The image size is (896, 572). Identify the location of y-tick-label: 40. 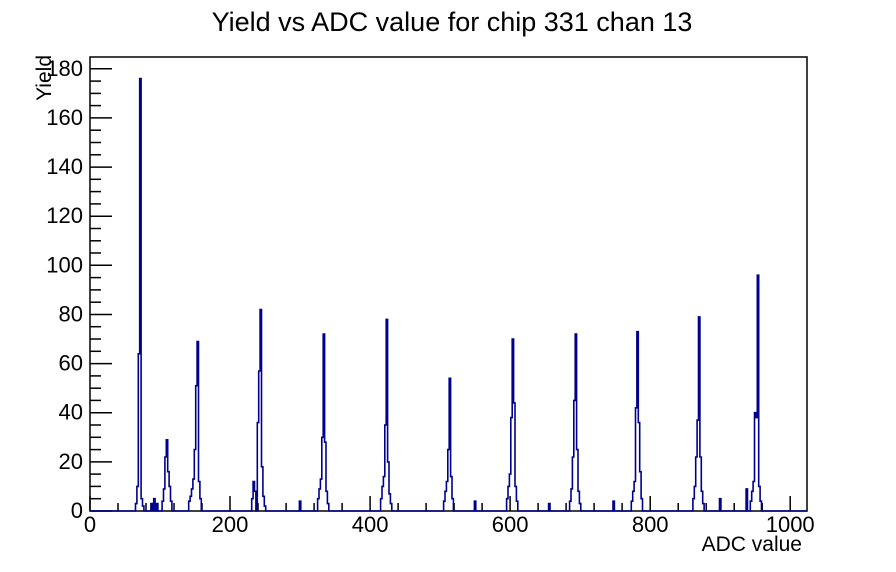
(71, 412).